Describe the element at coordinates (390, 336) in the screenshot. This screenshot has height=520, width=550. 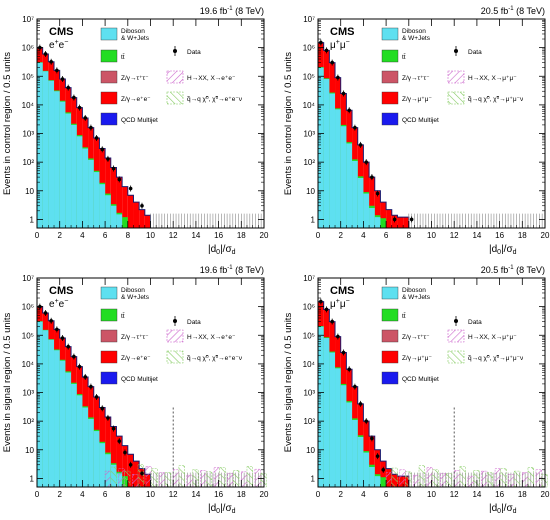
I see `legend-swatch-ztautau` at that location.